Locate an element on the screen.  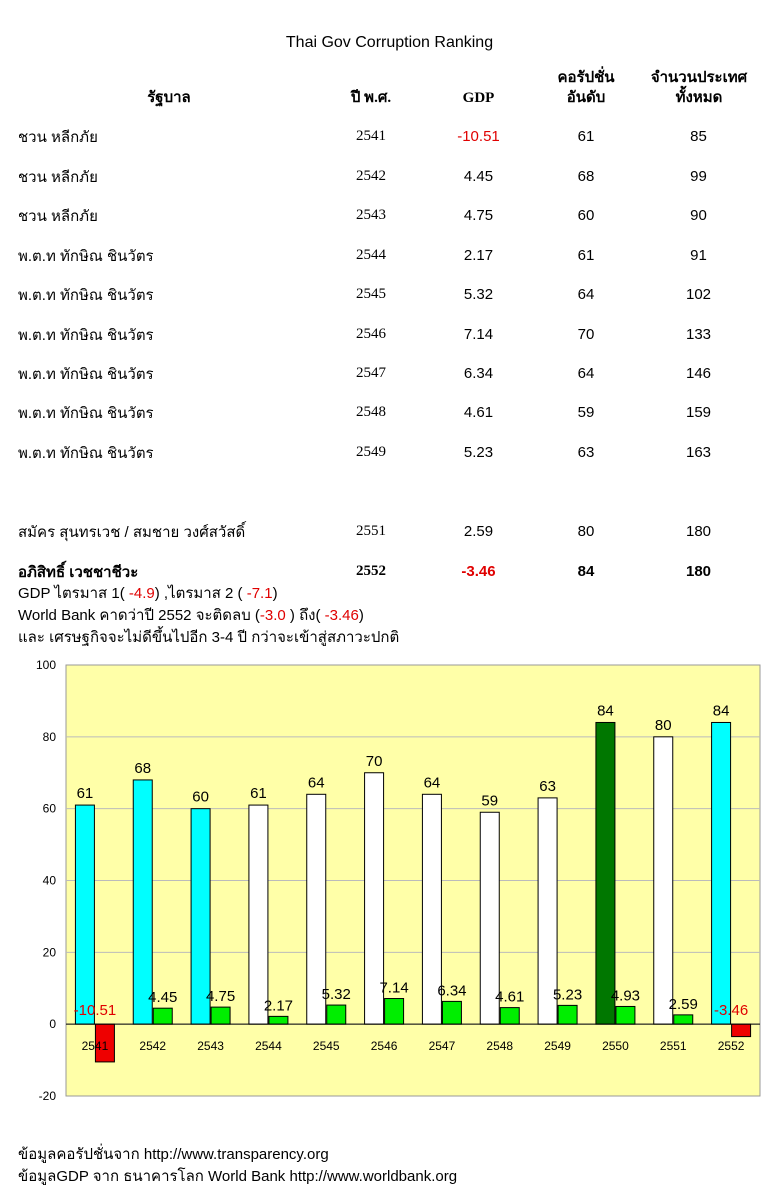
header-total: จำนวนประเทศ ทั้งหมด is located at coordinates (699, 87).